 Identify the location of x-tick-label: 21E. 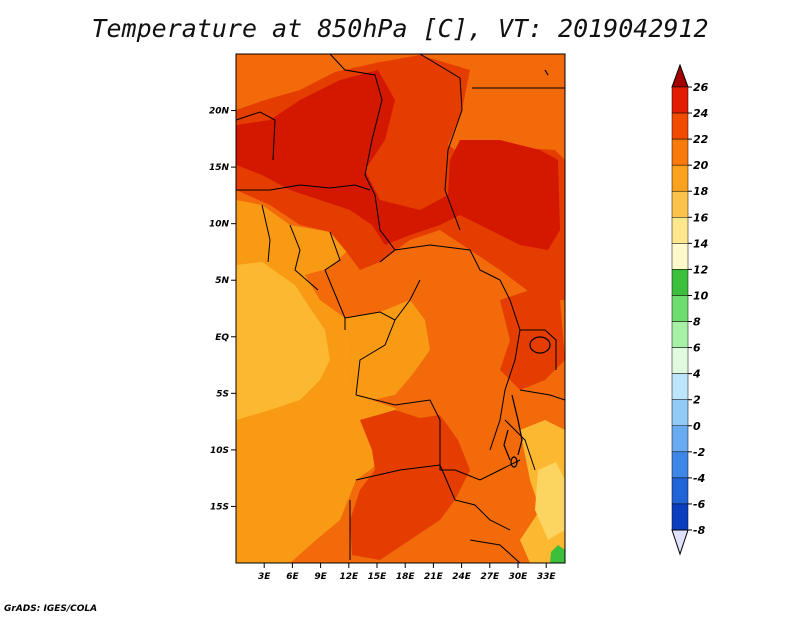
(434, 577).